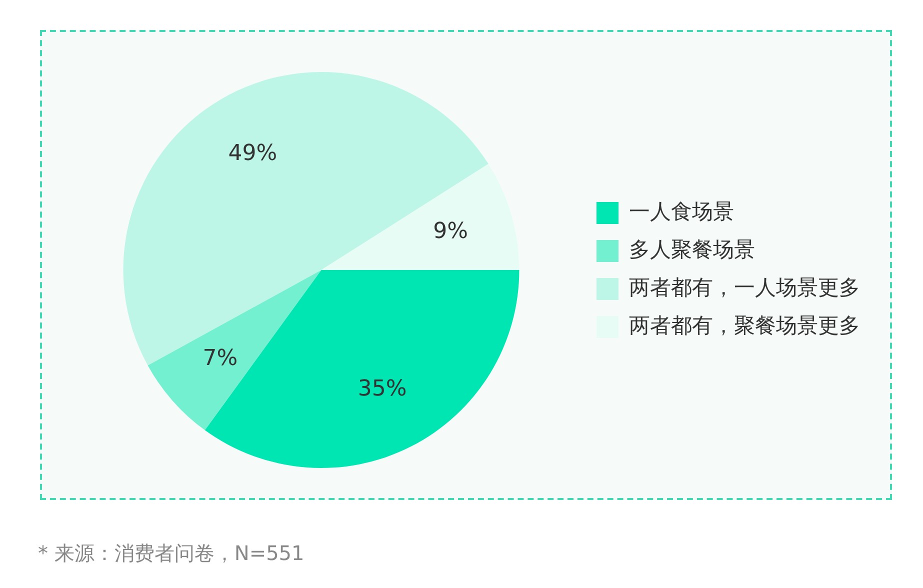  Describe the element at coordinates (220, 358) in the screenshot. I see `data-label: 7%` at that location.